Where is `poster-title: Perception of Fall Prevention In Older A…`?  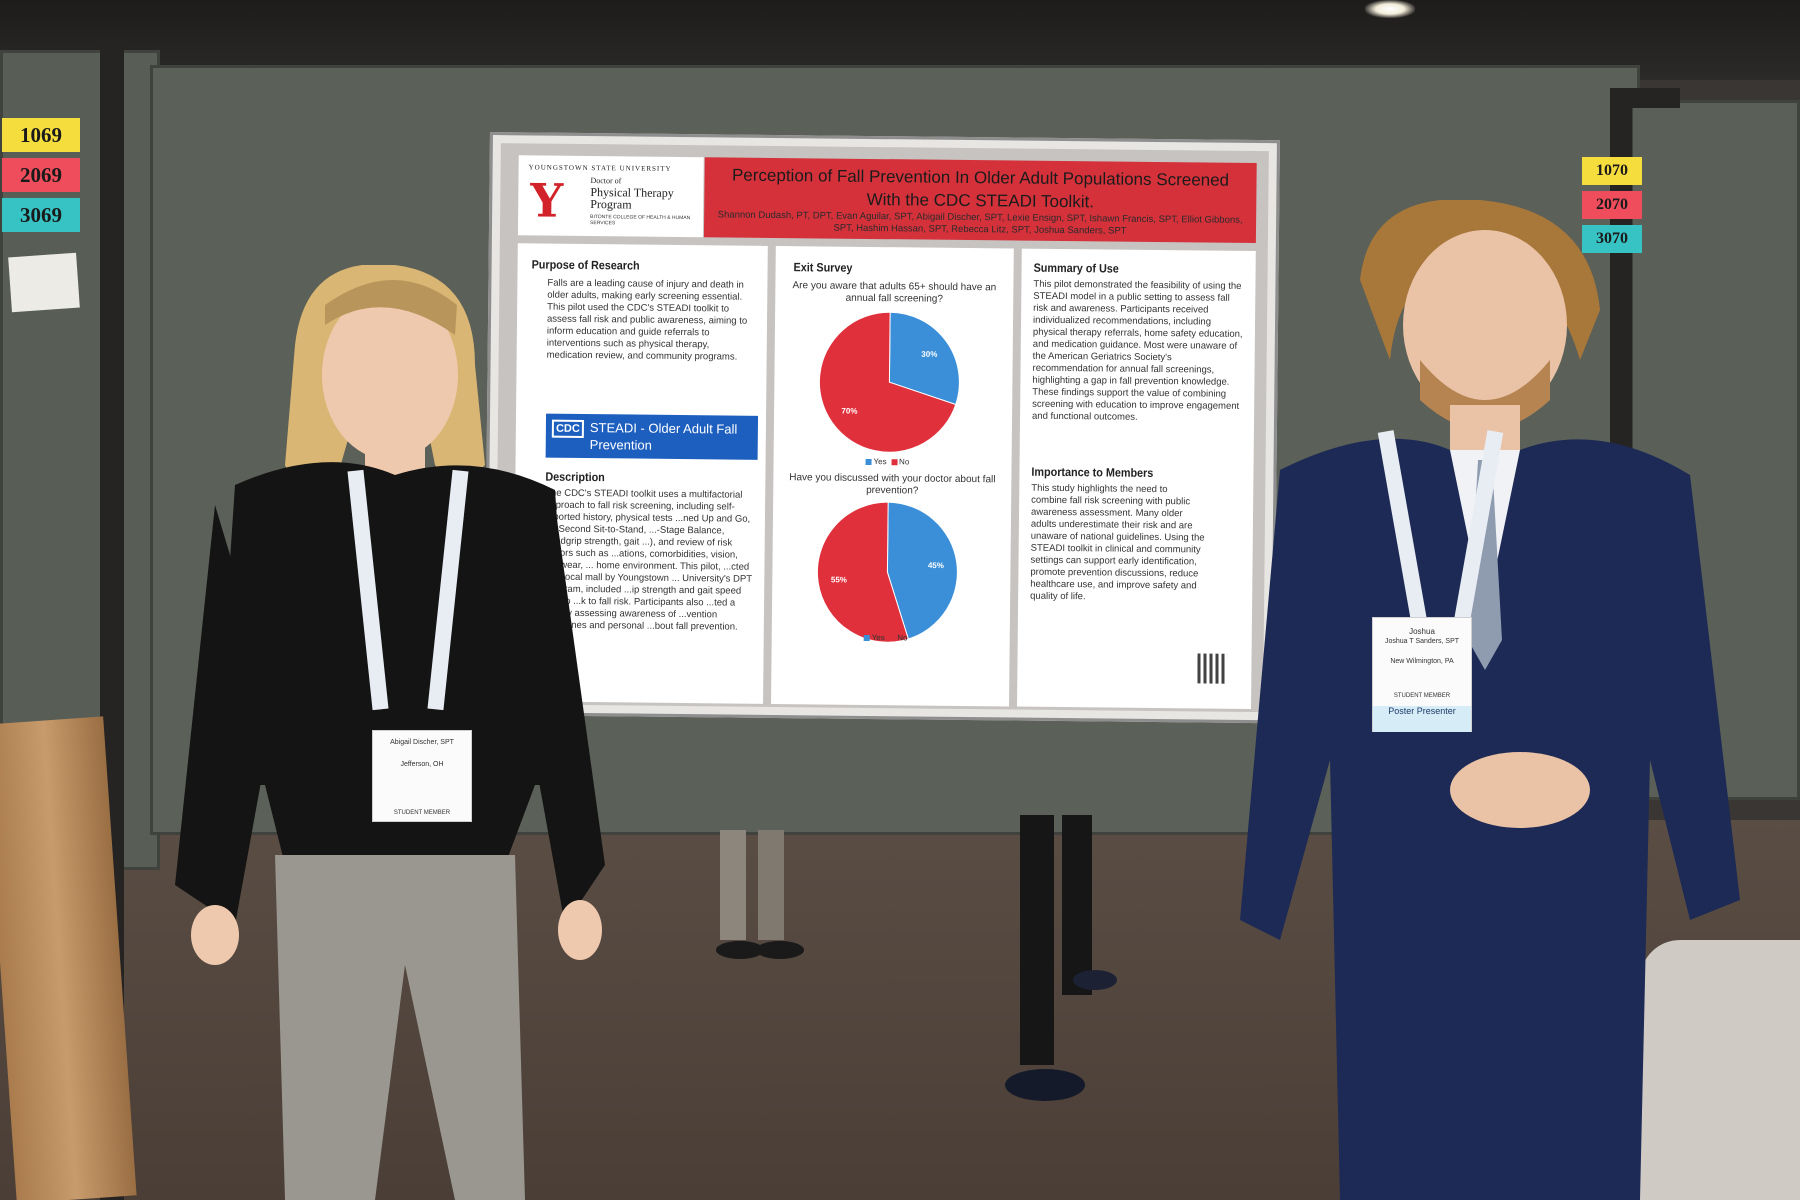 poster-title: Perception of Fall Prevention In Older A… is located at coordinates (980, 188).